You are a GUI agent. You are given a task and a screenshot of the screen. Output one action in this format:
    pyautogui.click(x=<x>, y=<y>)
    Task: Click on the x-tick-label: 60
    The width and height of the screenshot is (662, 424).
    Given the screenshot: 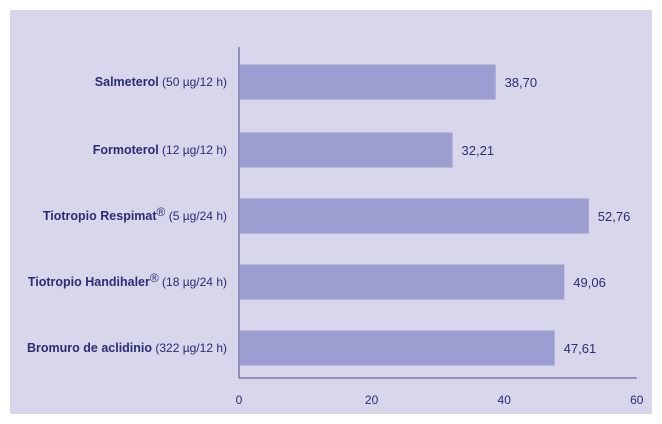 What is the action you would take?
    pyautogui.click(x=637, y=400)
    